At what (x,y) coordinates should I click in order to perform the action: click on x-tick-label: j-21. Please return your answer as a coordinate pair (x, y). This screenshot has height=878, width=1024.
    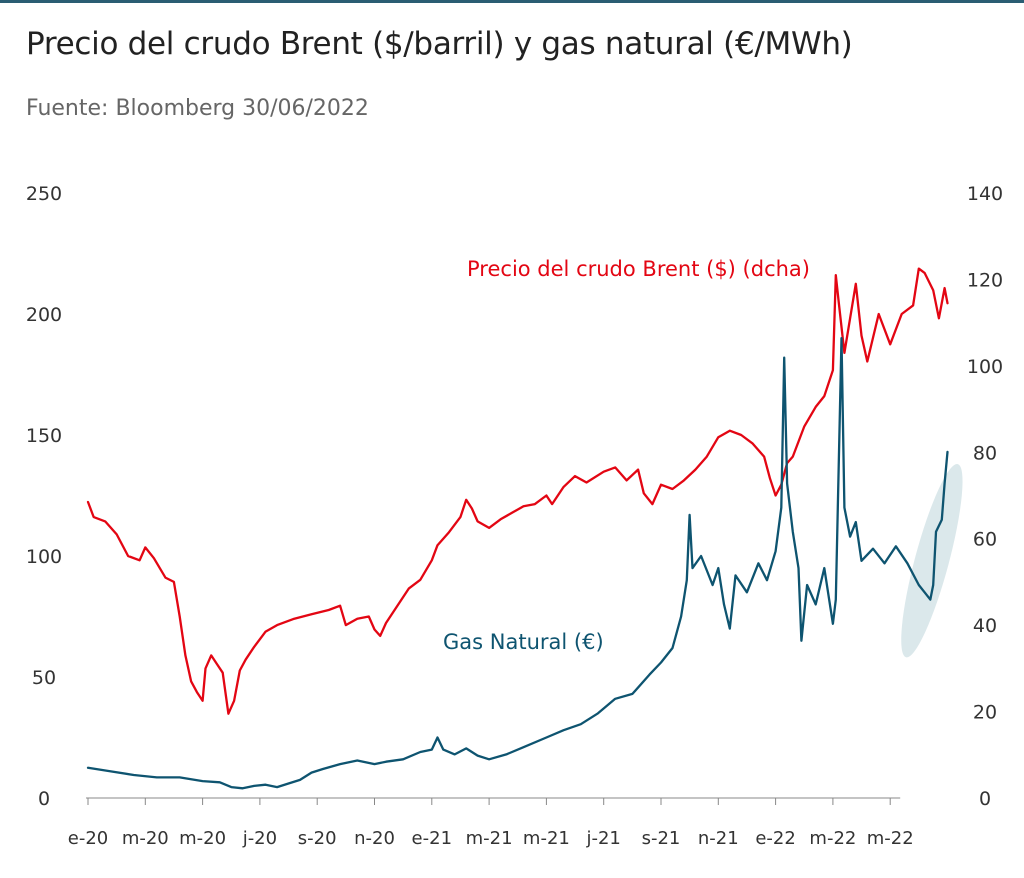
    Looking at the image, I should click on (602, 838).